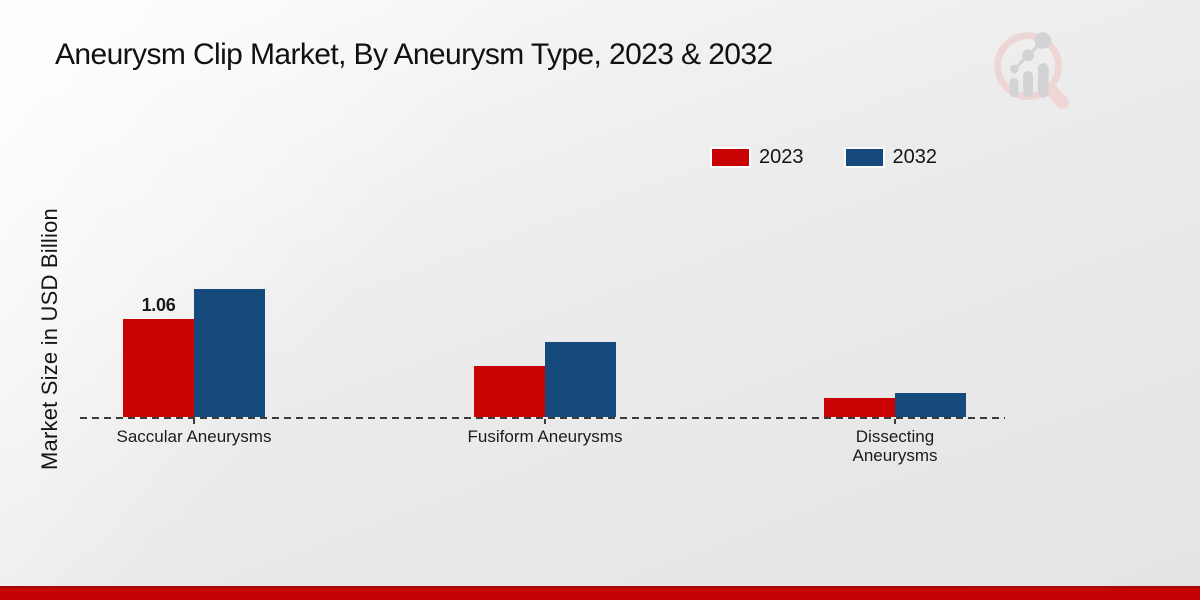 This screenshot has height=600, width=1200. What do you see at coordinates (545, 436) in the screenshot?
I see `x-category-label-2: Fusiform Aneurysms` at bounding box center [545, 436].